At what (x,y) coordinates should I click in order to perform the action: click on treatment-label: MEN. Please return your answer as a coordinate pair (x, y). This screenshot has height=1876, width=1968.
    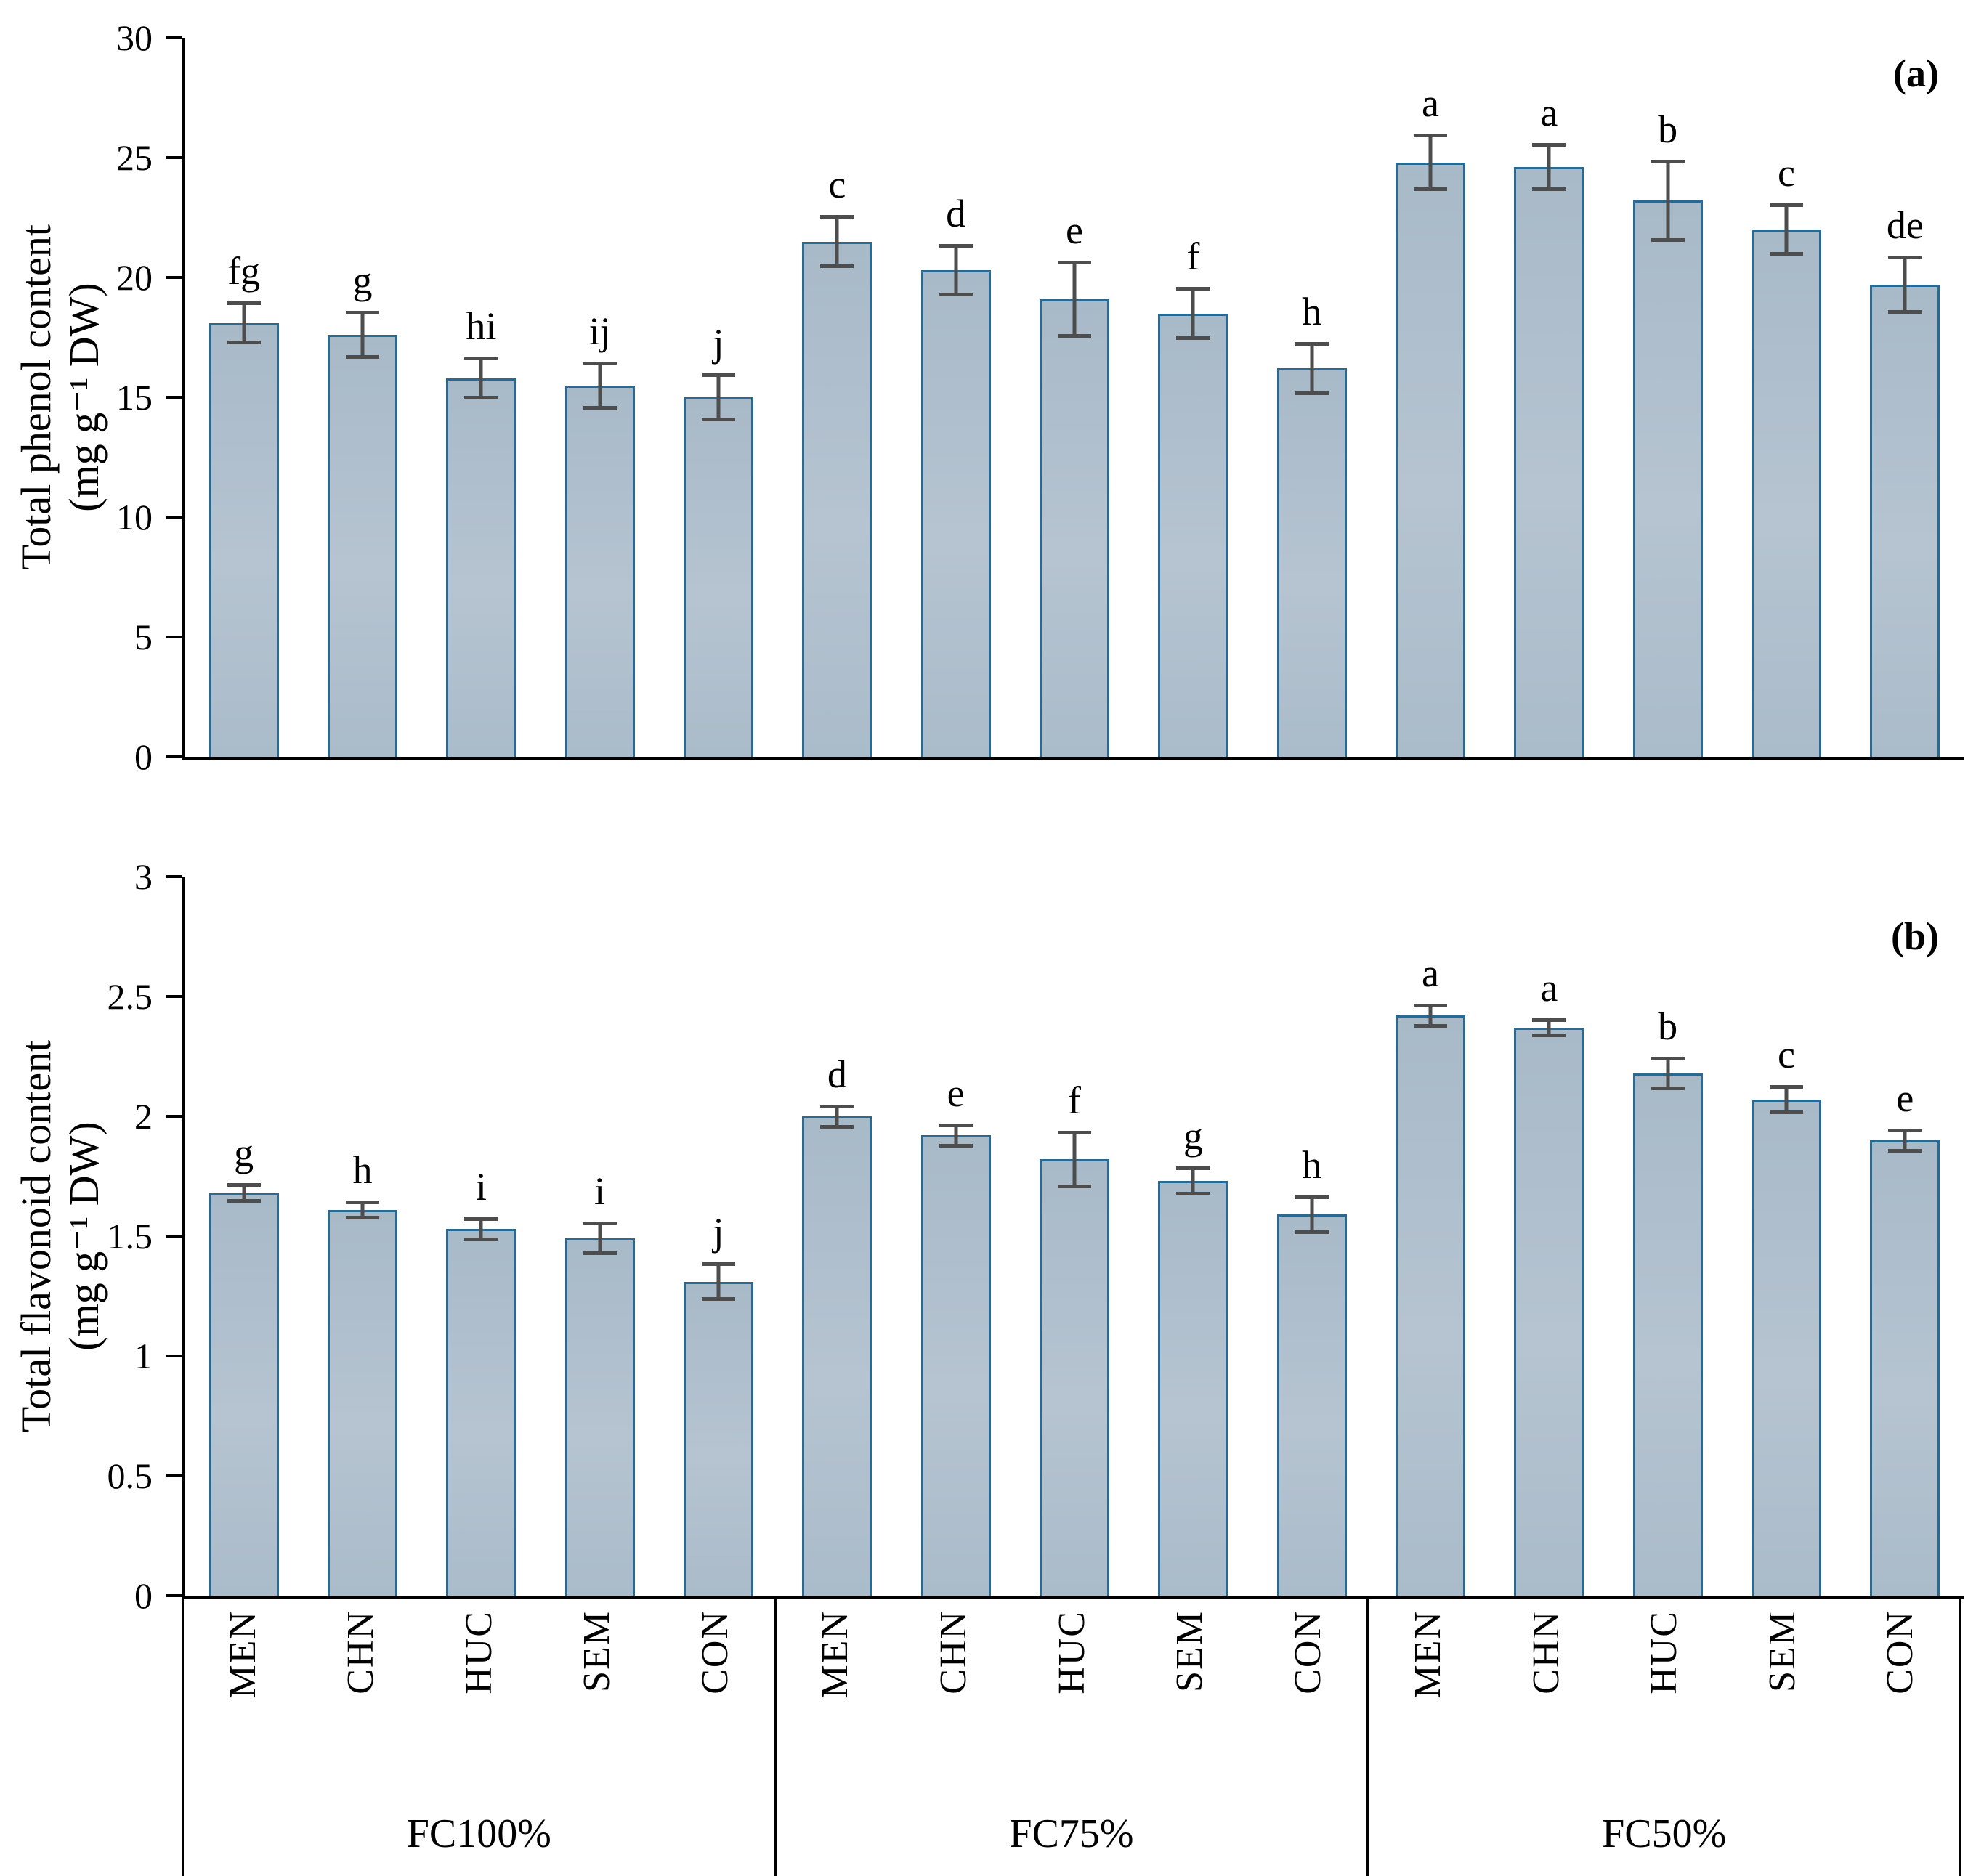
    Looking at the image, I should click on (243, 1654).